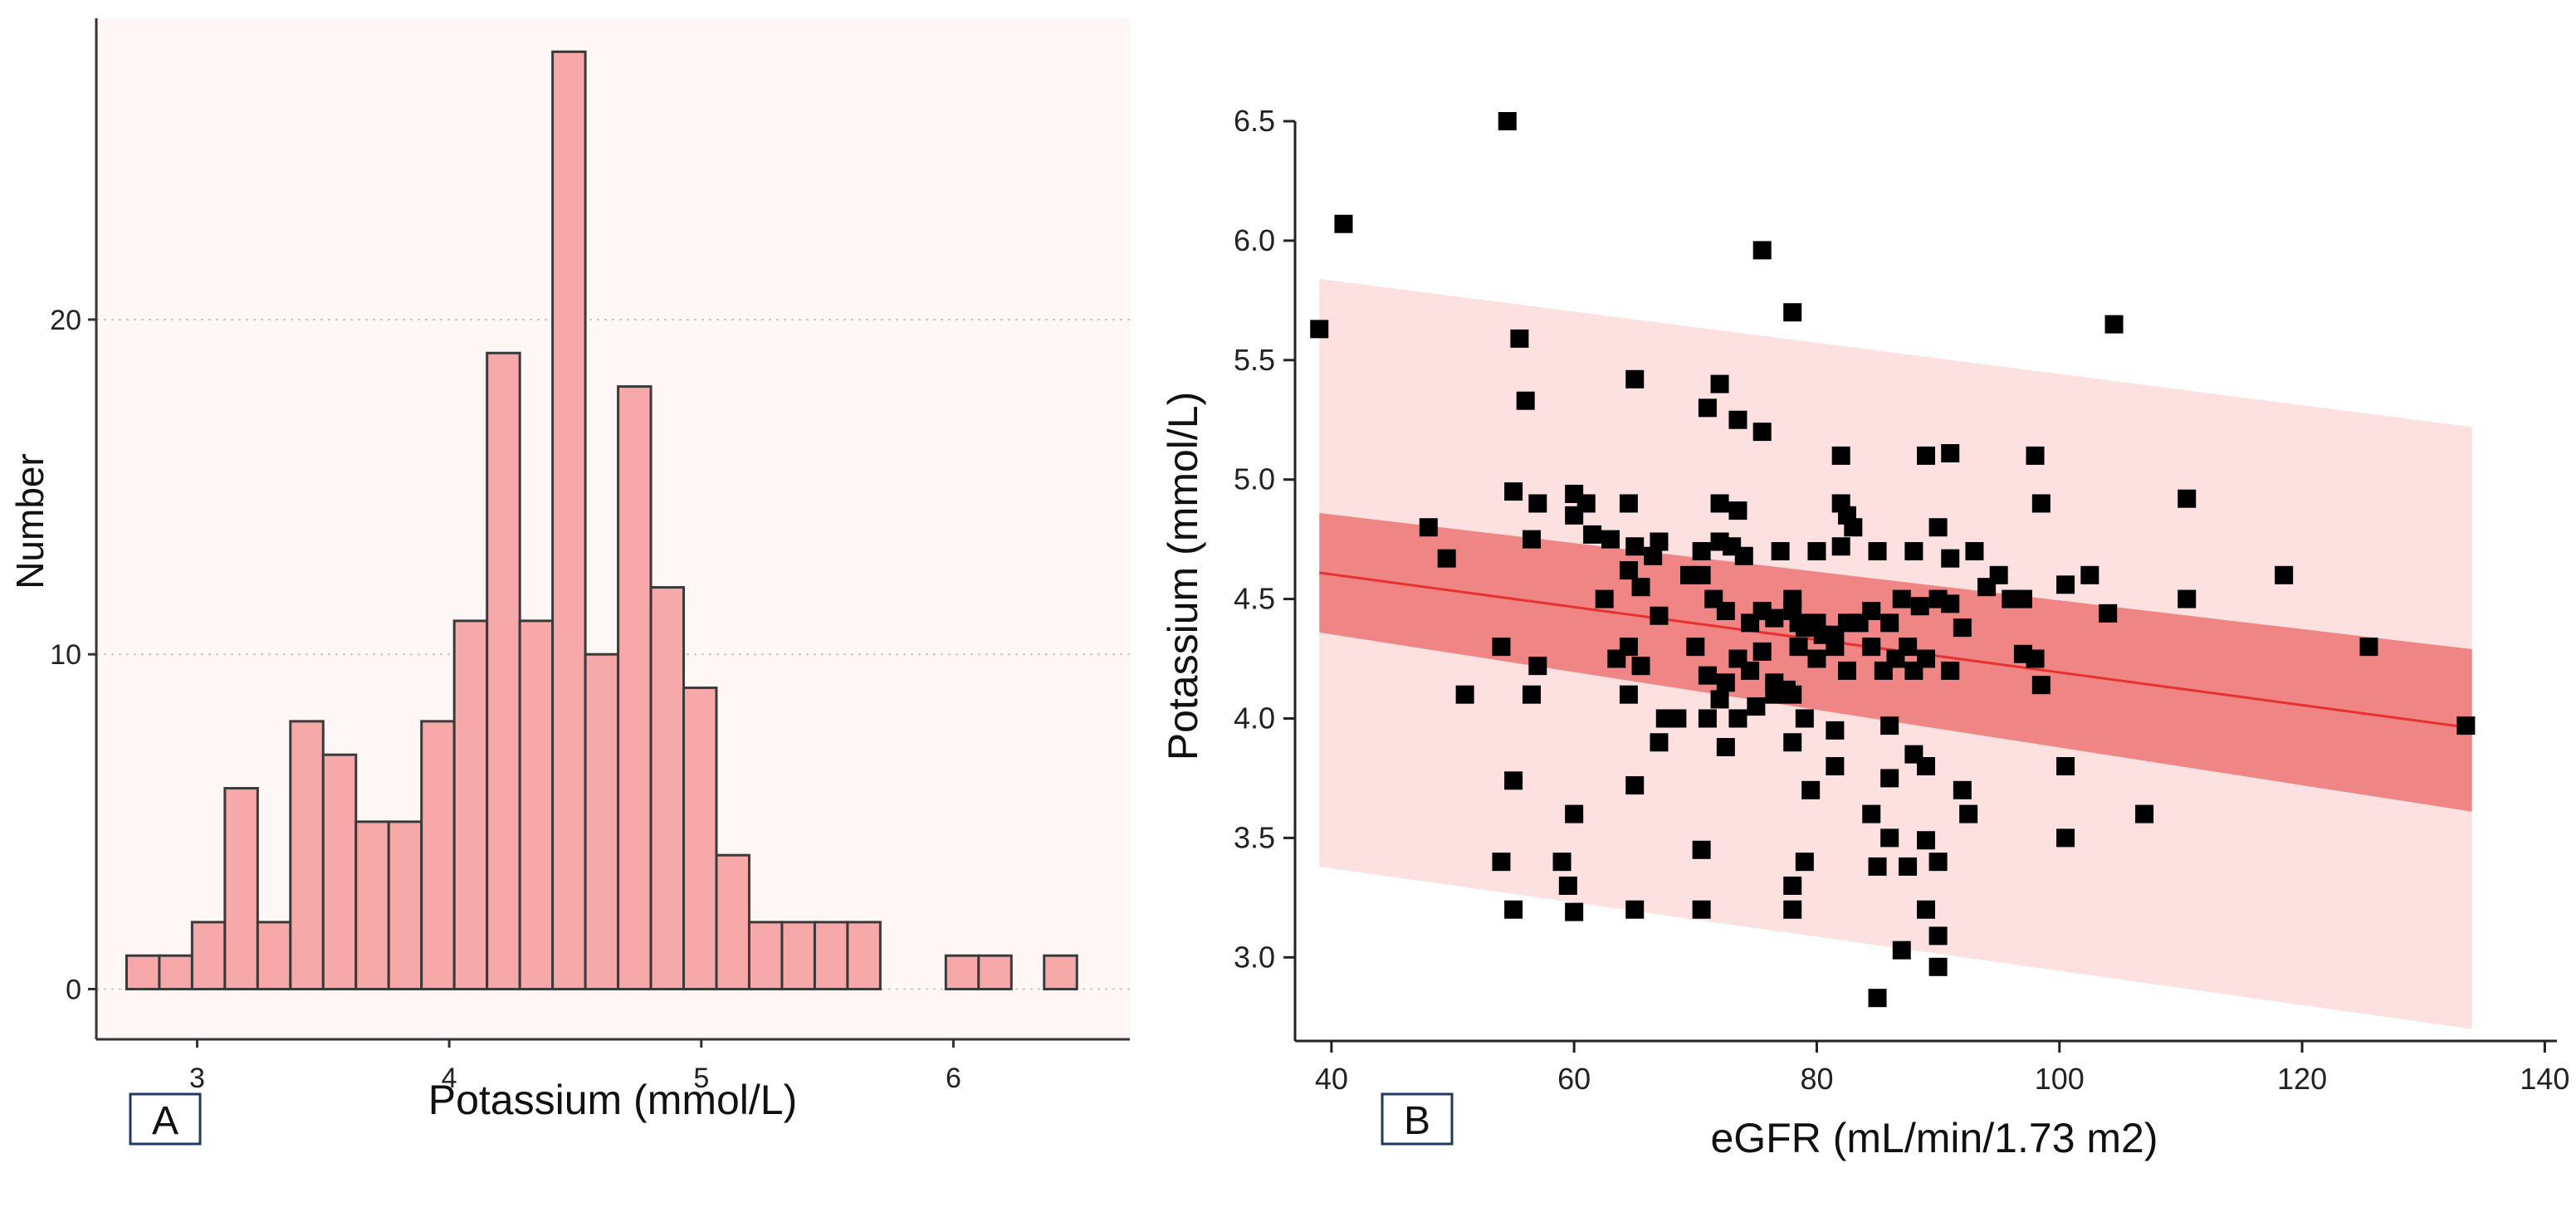  What do you see at coordinates (73, 655) in the screenshot?
I see `panel-a-y-ticks: 0 10 20` at bounding box center [73, 655].